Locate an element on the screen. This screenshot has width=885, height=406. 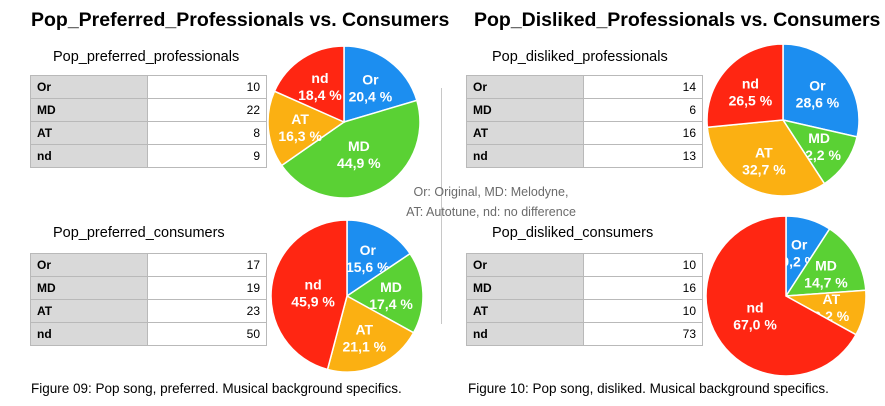
value-cell: 14 is located at coordinates (643, 87).